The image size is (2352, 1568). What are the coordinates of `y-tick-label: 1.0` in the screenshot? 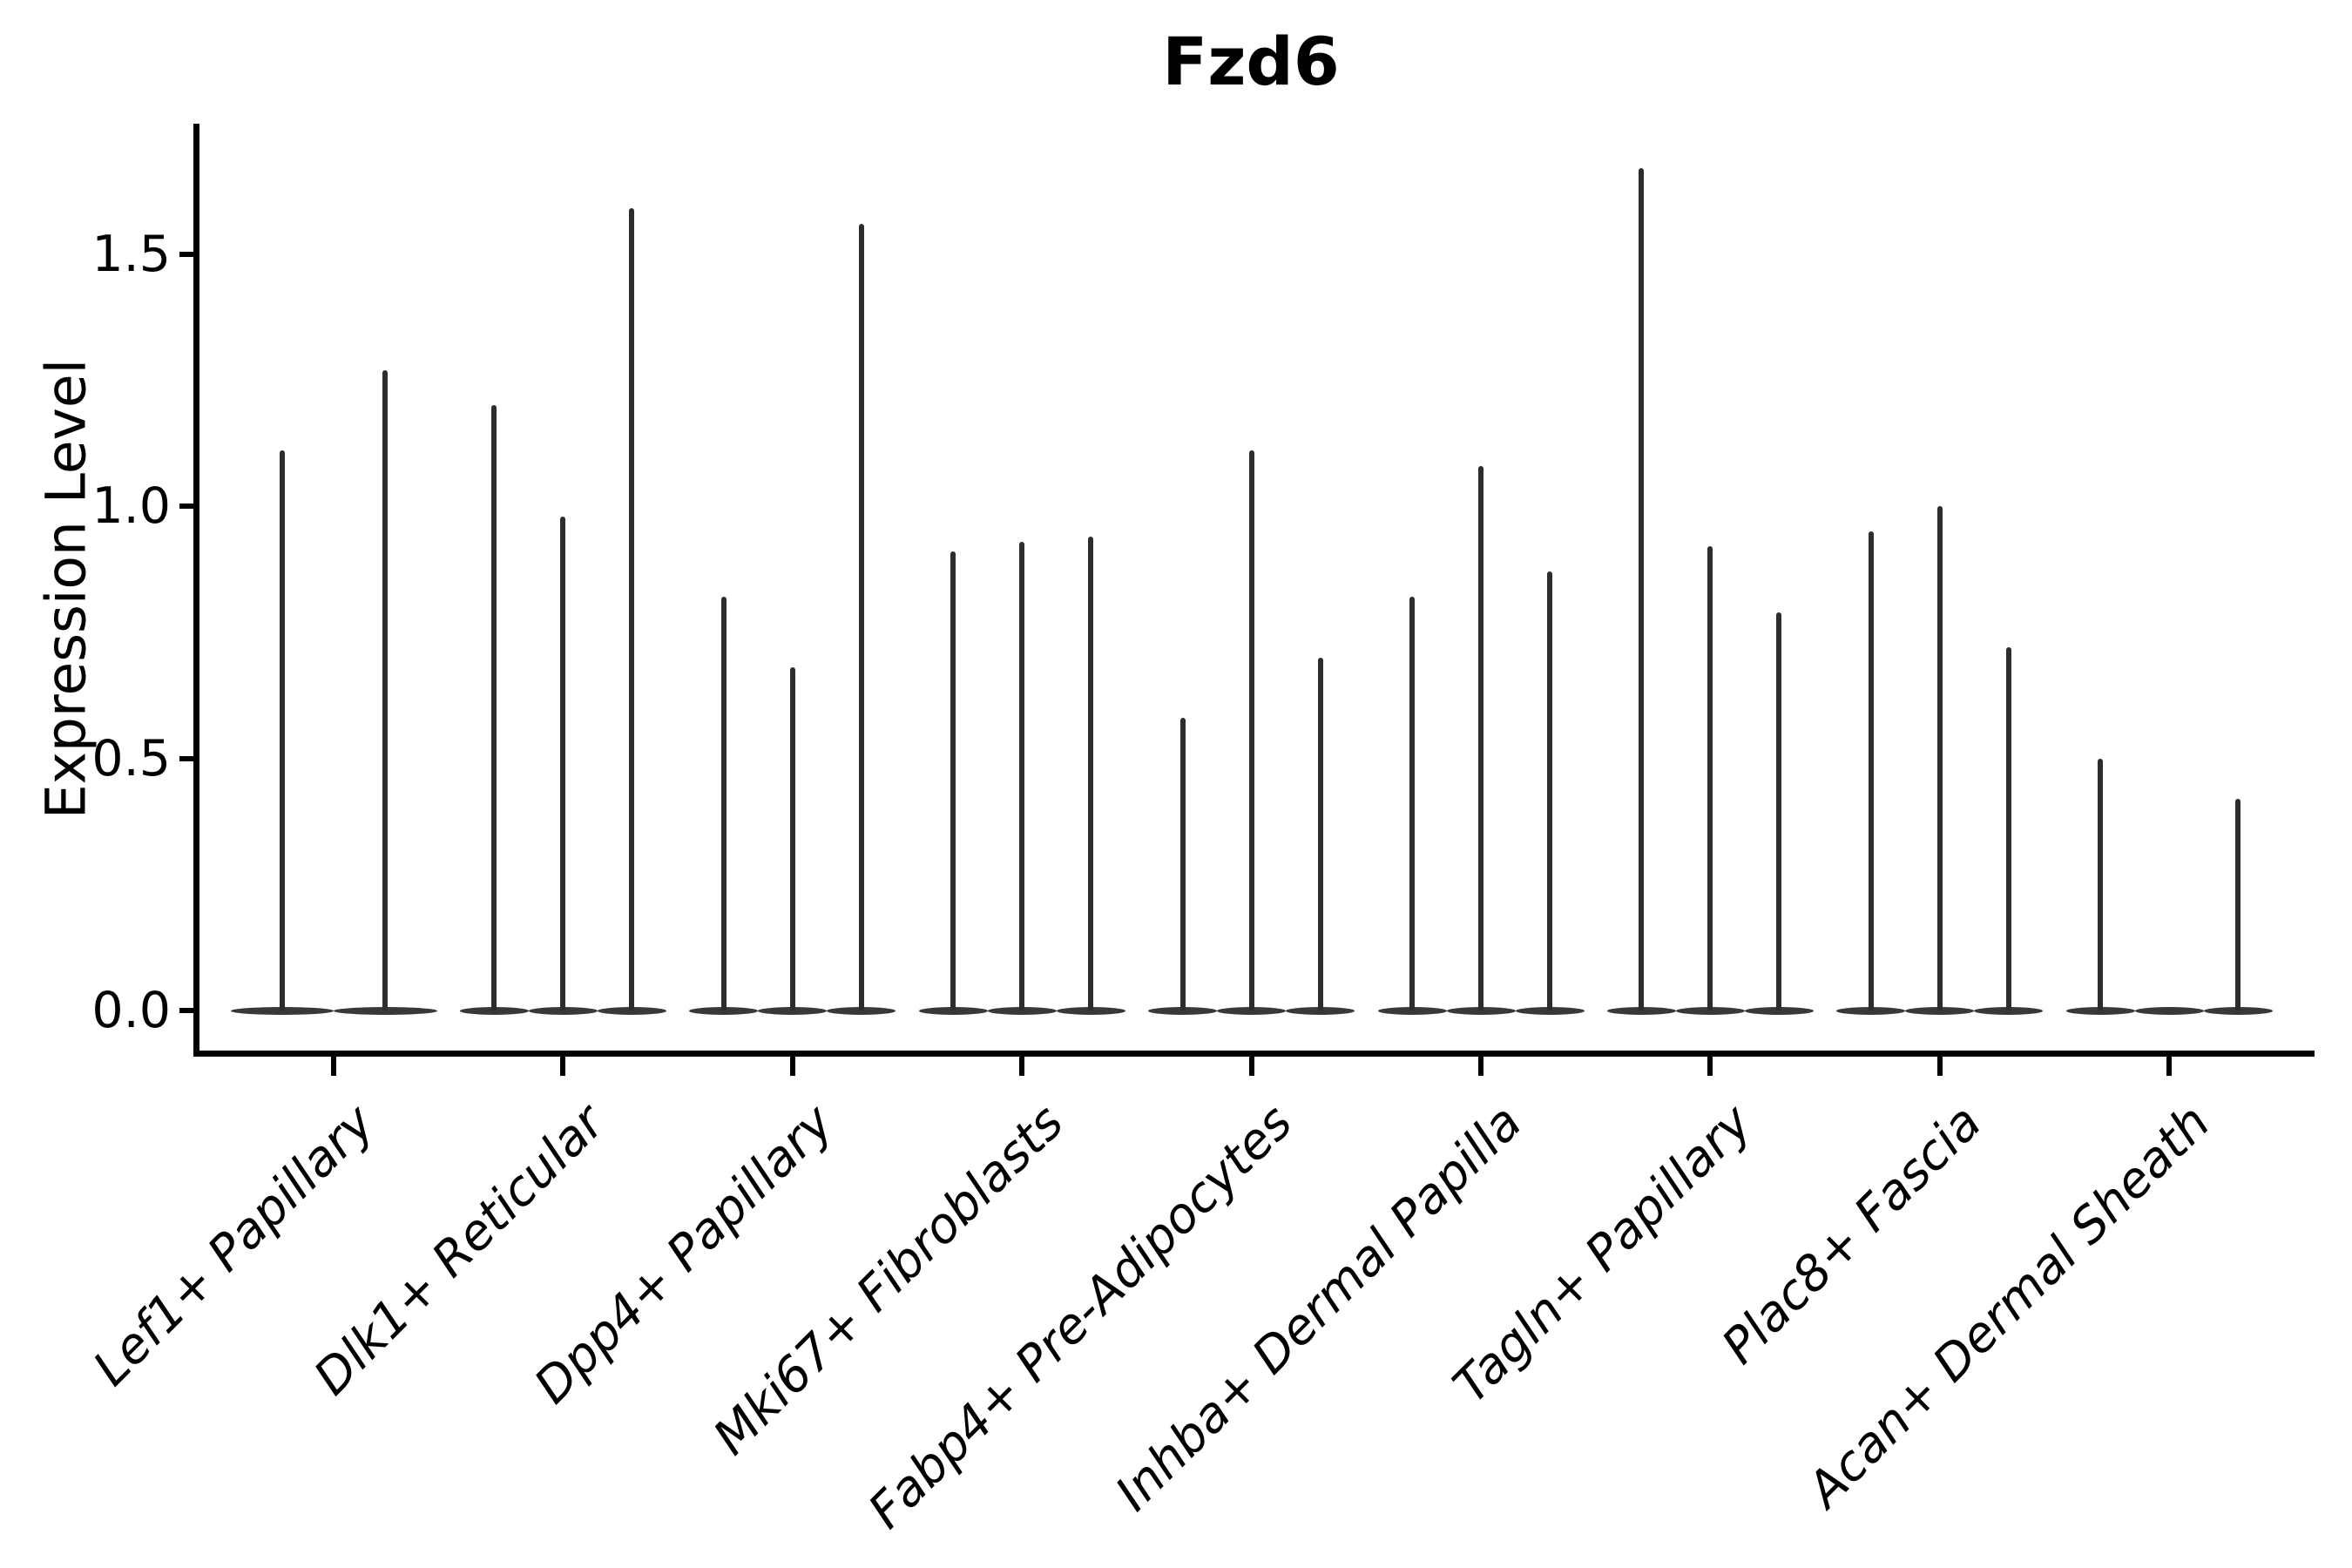 It's located at (131, 506).